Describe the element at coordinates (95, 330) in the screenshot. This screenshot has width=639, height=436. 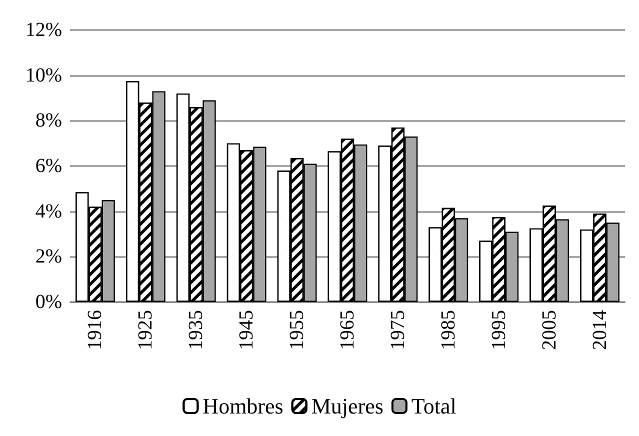
I see `x-tick-label: 1916` at that location.